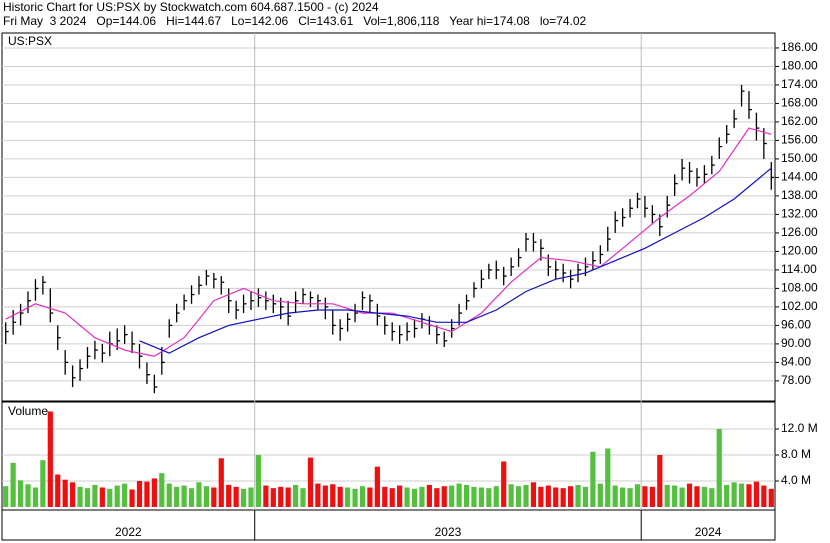 This screenshot has width=830, height=543. What do you see at coordinates (388, 525) in the screenshot?
I see `date-axis` at bounding box center [388, 525].